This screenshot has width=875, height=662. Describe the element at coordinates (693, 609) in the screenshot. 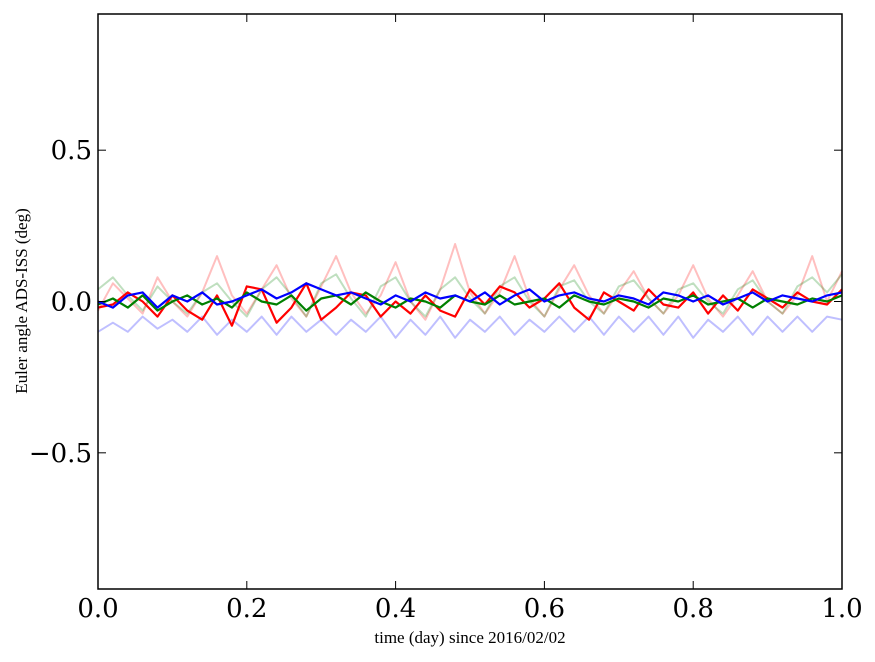

I see `x-tick-label: 0.8` at that location.